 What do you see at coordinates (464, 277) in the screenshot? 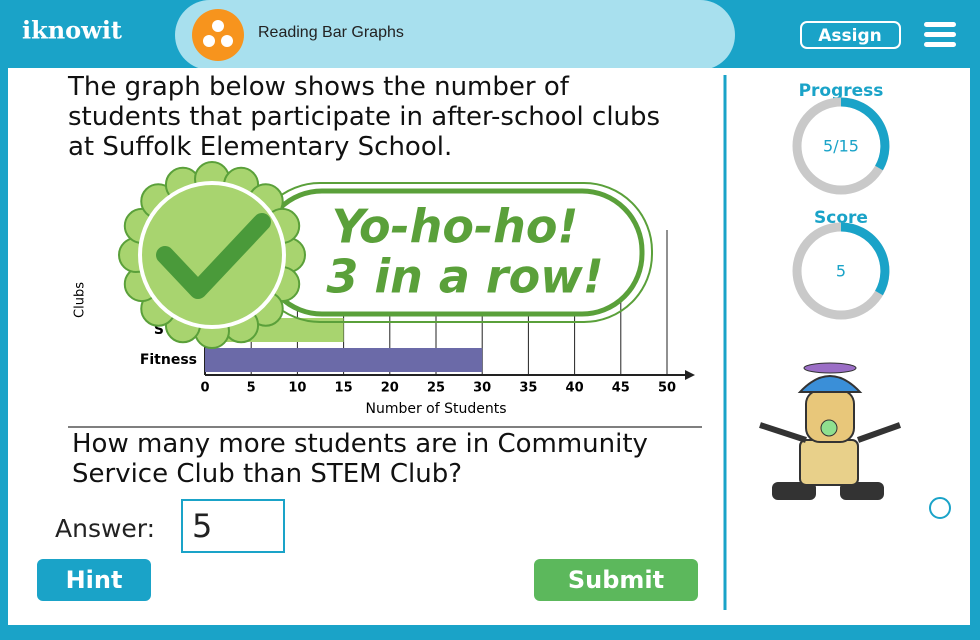
I see `celebration-line: 3 in a row!` at bounding box center [464, 277].